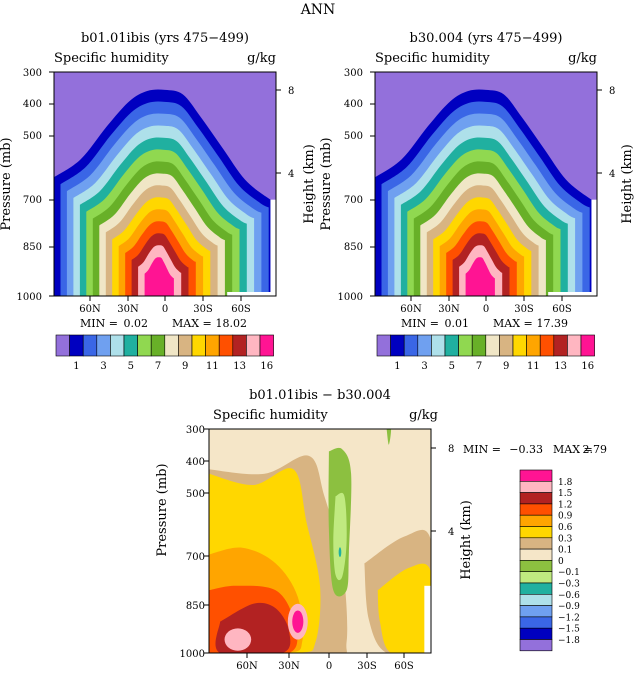  What do you see at coordinates (7, 183) in the screenshot?
I see `panel-a-ylabel: Pressure (mb)` at bounding box center [7, 183].